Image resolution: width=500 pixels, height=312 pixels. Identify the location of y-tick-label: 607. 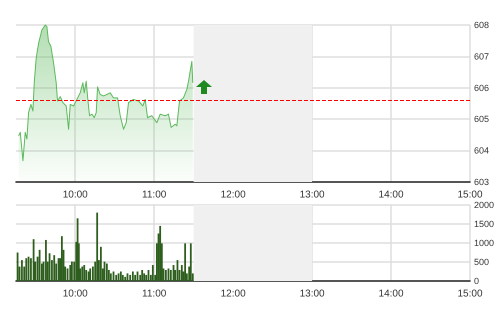
(482, 56).